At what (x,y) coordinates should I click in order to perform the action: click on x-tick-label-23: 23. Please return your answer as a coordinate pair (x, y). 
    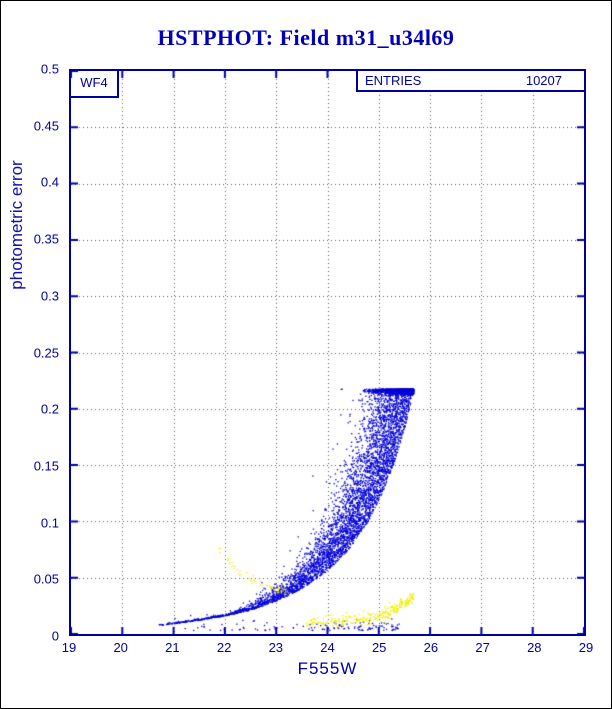
    Looking at the image, I should click on (276, 647).